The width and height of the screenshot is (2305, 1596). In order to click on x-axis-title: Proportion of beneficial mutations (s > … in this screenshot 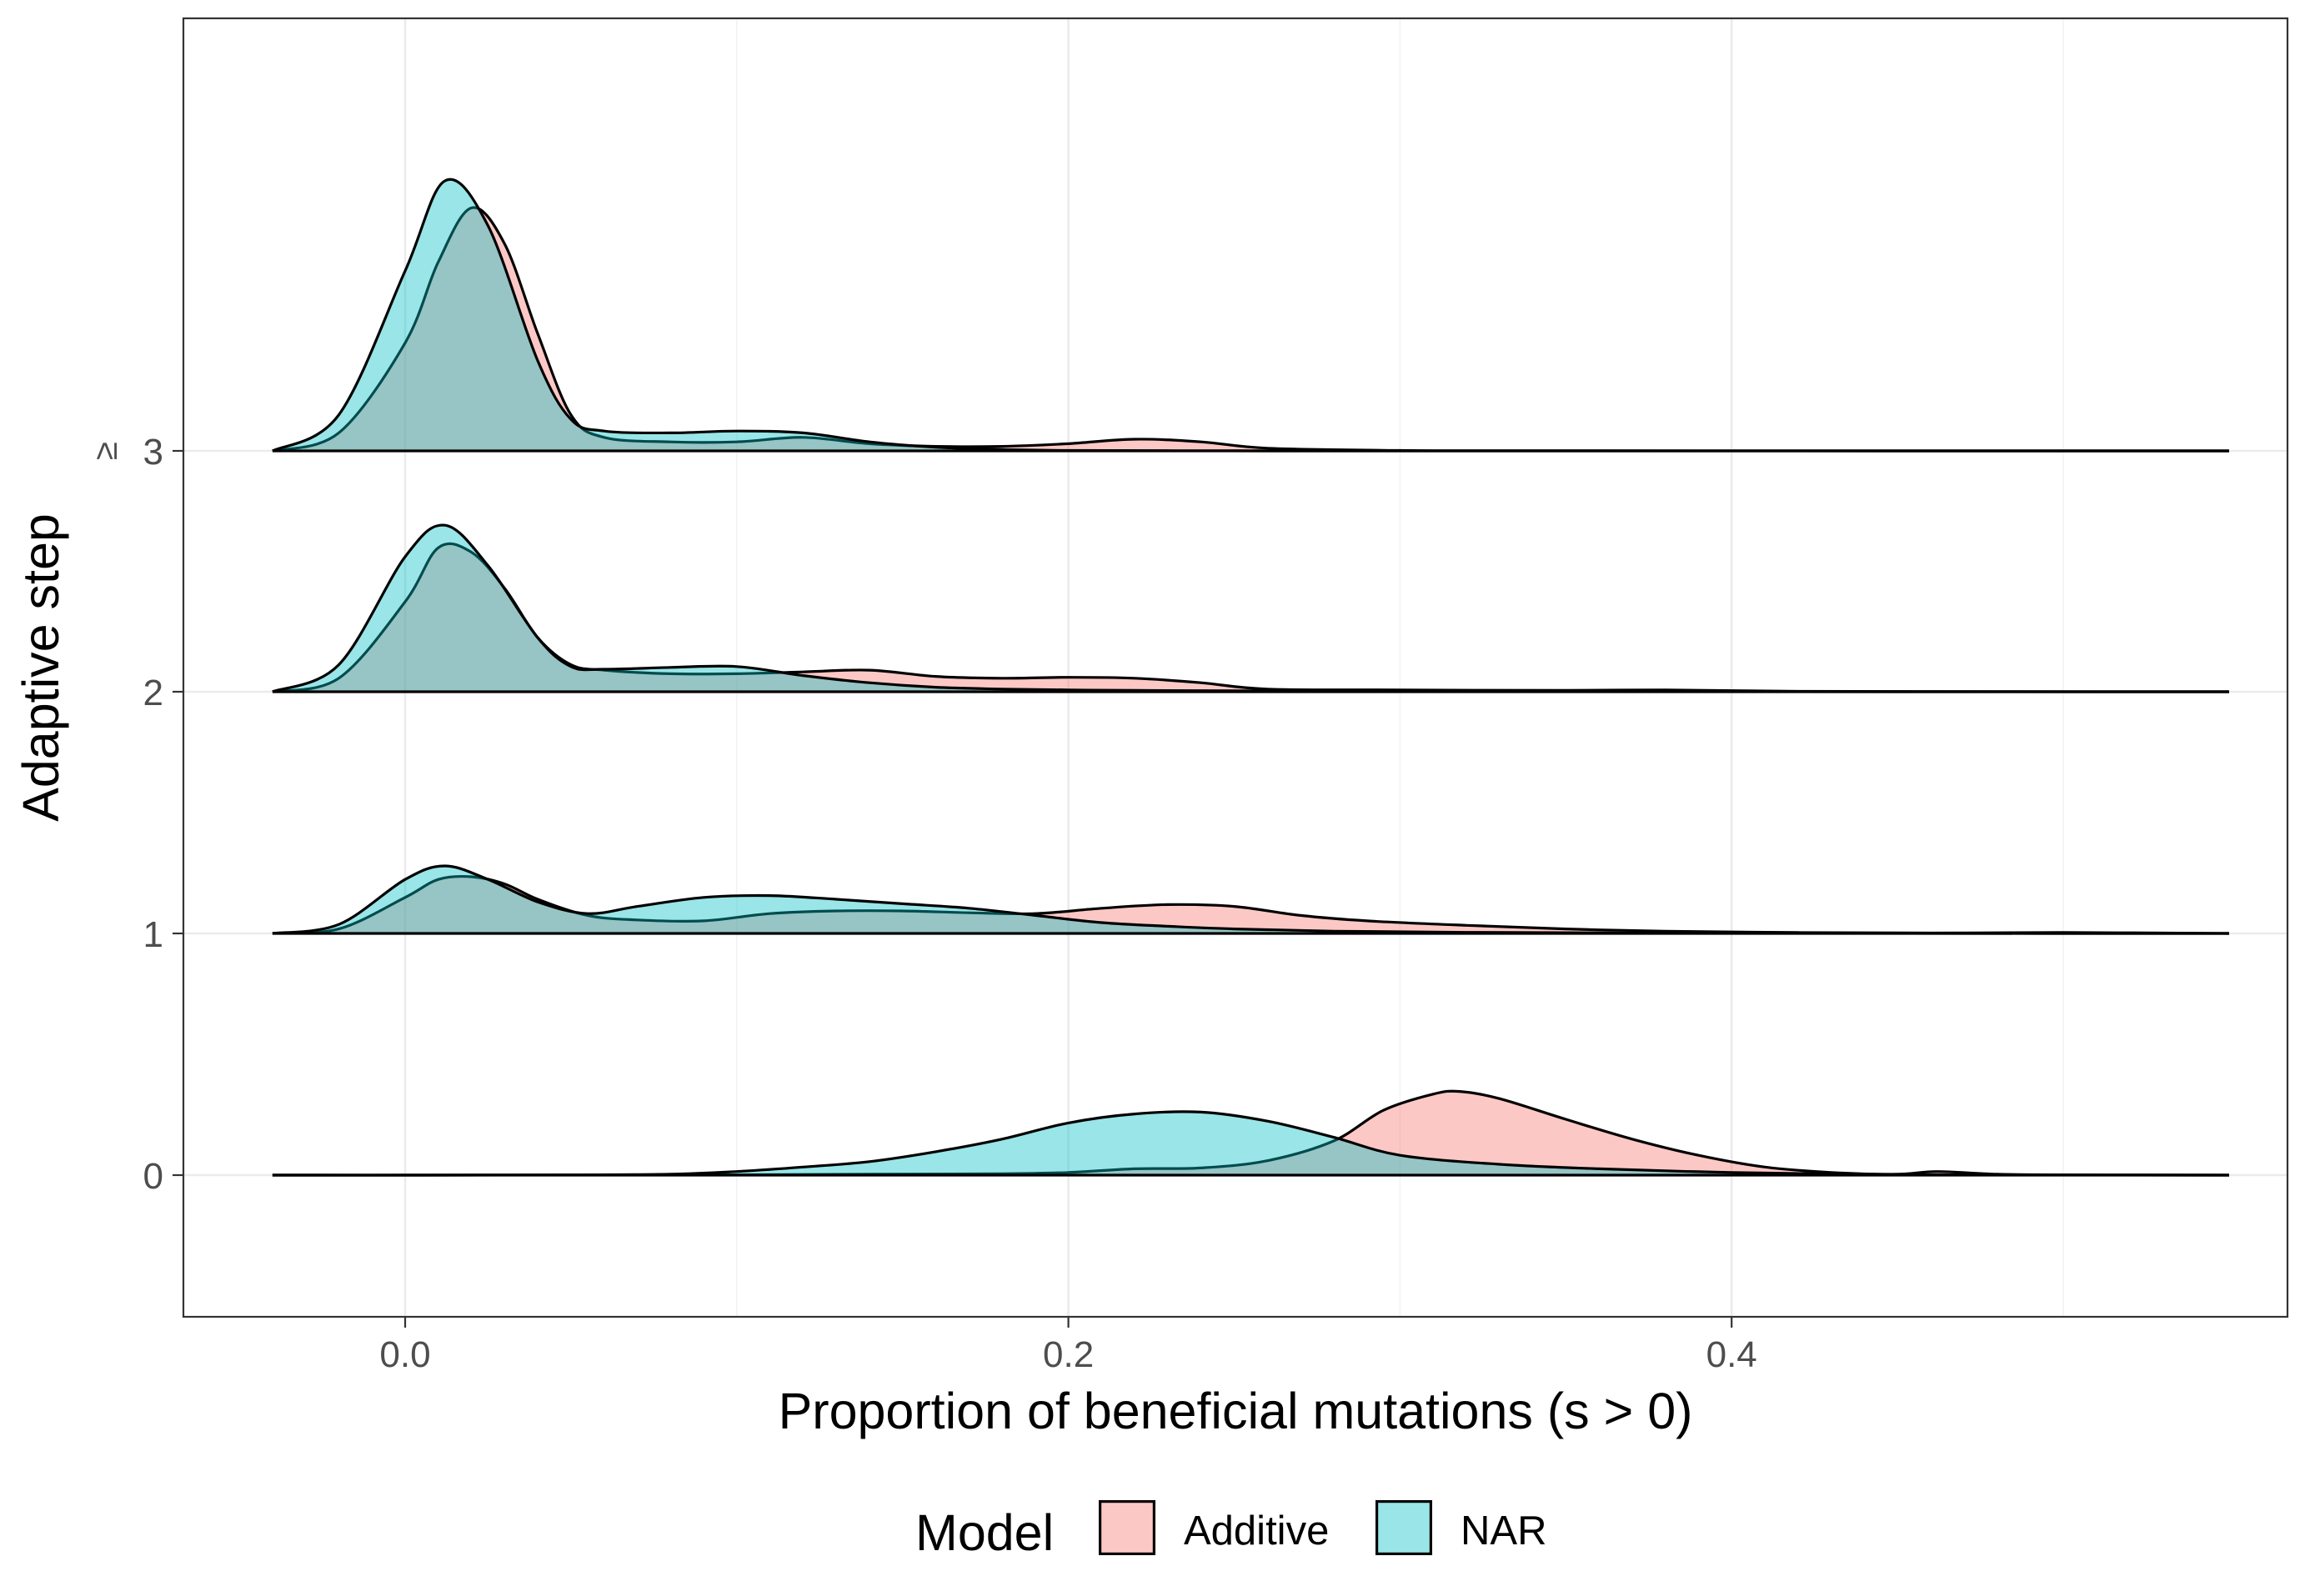, I will do `click(1236, 1411)`.